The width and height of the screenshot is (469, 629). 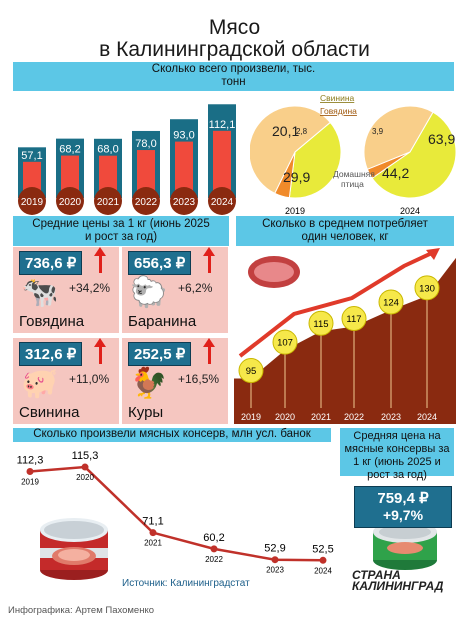 I want to click on page-subtitle: в Калининградской области, so click(x=234, y=49).